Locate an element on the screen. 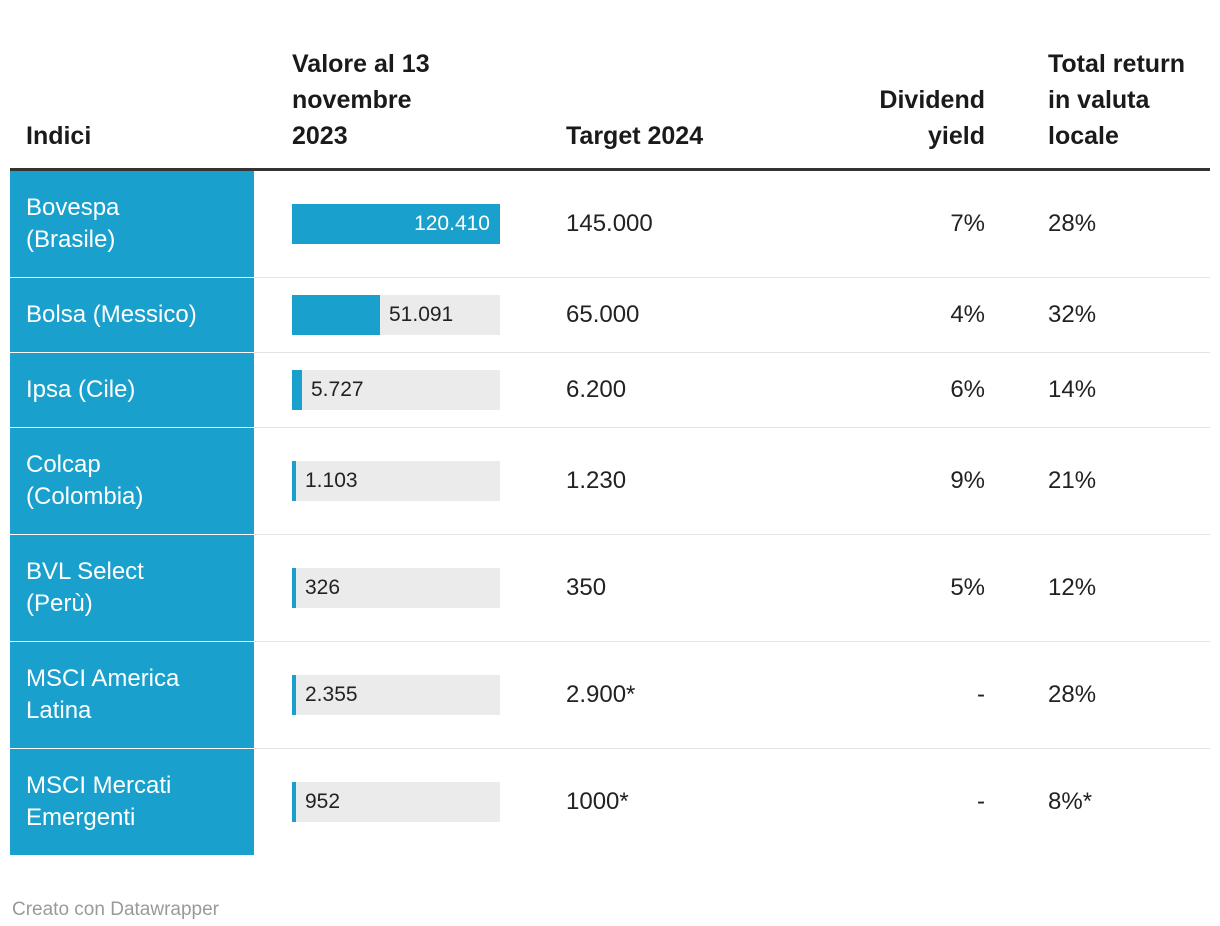  table-row: MSCI Mercati Emergenti 952 1000* - 8%* is located at coordinates (610, 801).